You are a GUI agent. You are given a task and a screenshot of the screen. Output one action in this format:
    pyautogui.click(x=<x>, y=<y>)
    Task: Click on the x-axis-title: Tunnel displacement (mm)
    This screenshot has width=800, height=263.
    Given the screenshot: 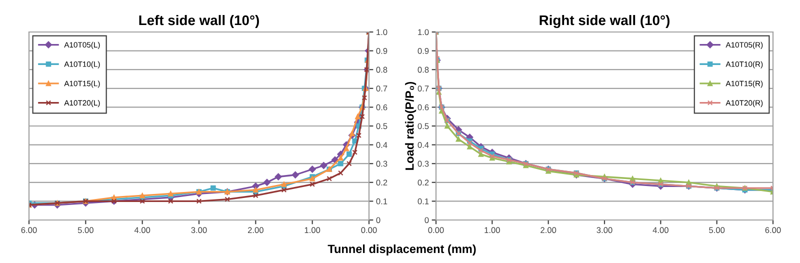 What is the action you would take?
    pyautogui.click(x=402, y=250)
    